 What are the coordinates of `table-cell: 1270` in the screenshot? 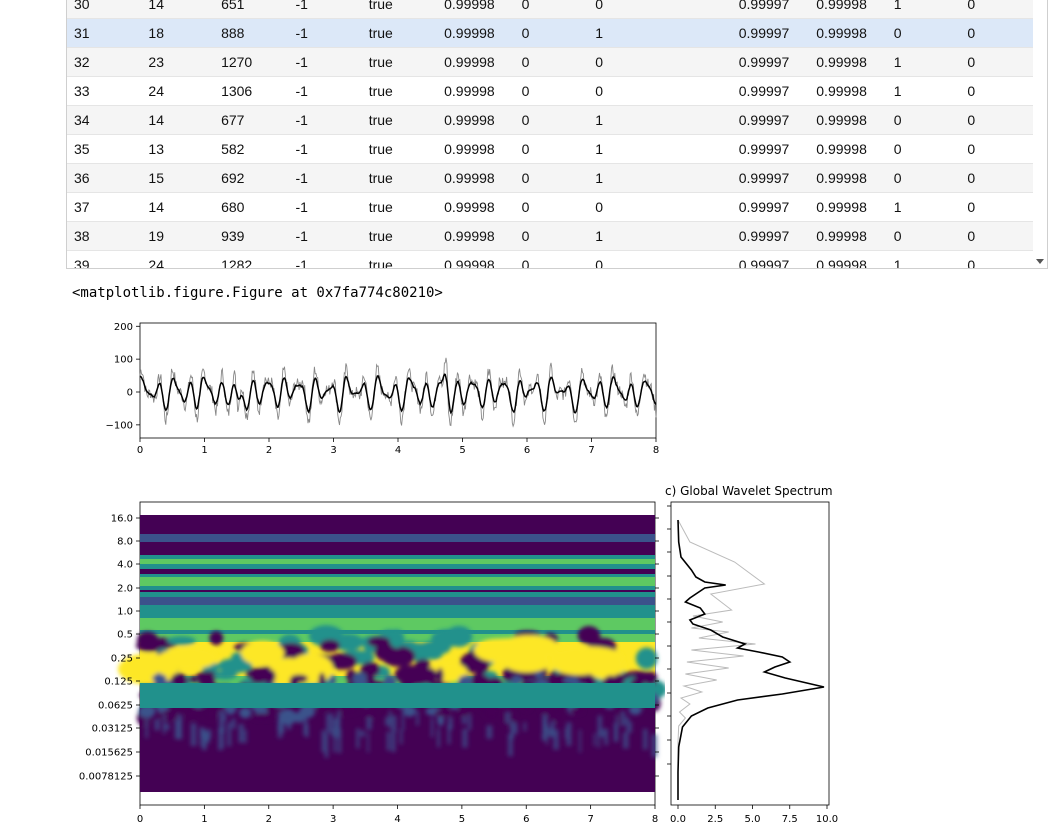 It's located at (237, 62).